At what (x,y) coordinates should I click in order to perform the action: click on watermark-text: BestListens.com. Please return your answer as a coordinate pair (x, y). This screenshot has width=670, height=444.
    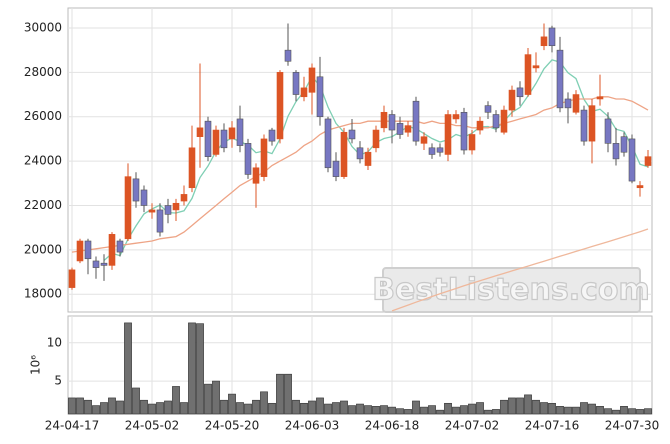
    Looking at the image, I should click on (511, 290).